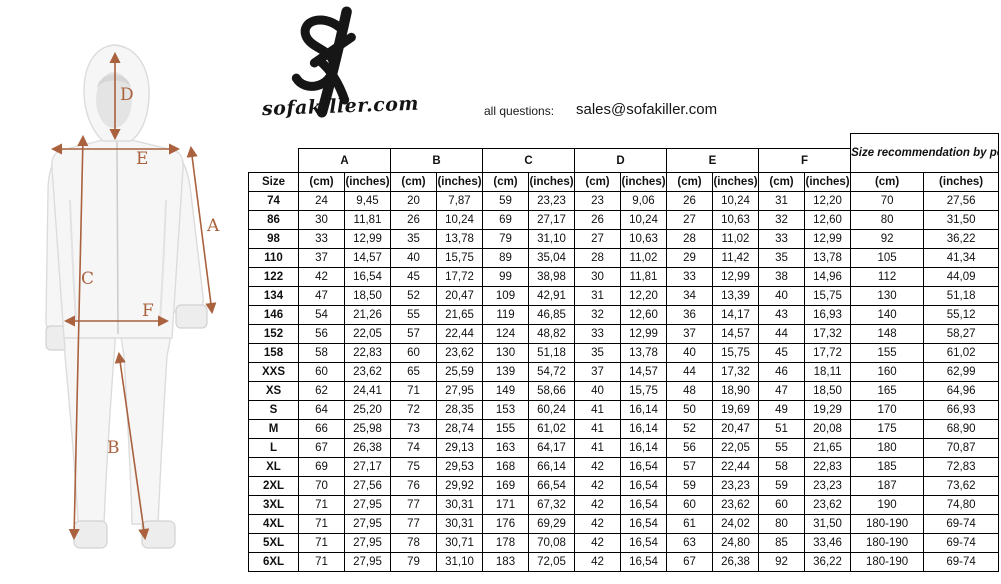  I want to click on value-cell: 69, so click(321, 467).